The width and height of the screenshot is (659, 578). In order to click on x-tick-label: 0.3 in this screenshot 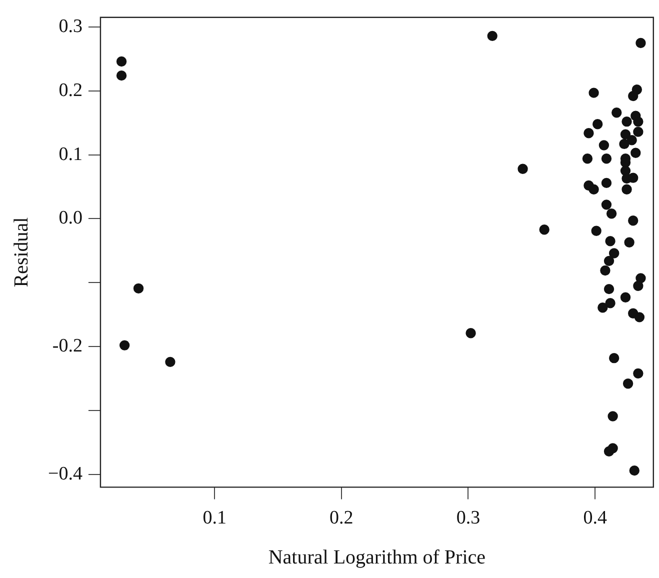, I will do `click(468, 518)`.